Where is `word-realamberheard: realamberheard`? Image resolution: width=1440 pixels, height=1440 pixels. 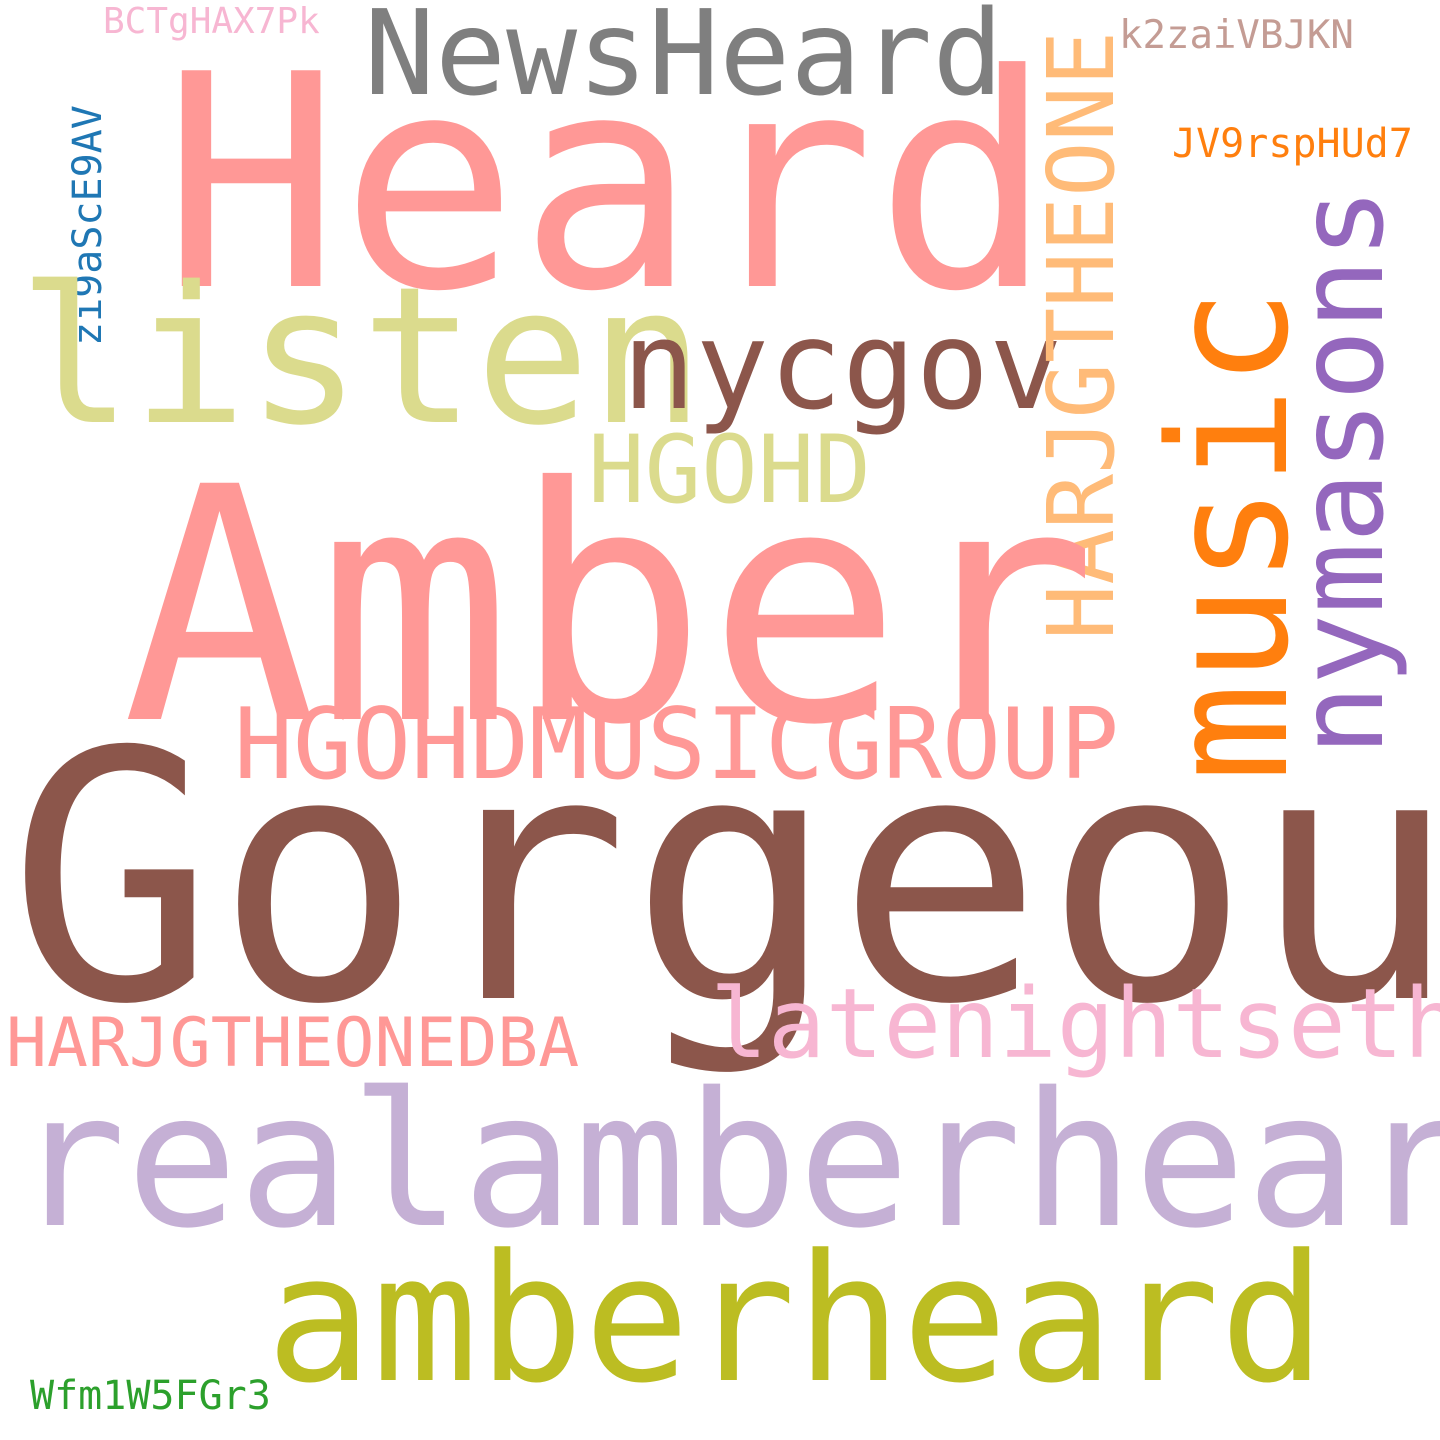
word-realamberheard: realamberheard is located at coordinates (727, 1160).